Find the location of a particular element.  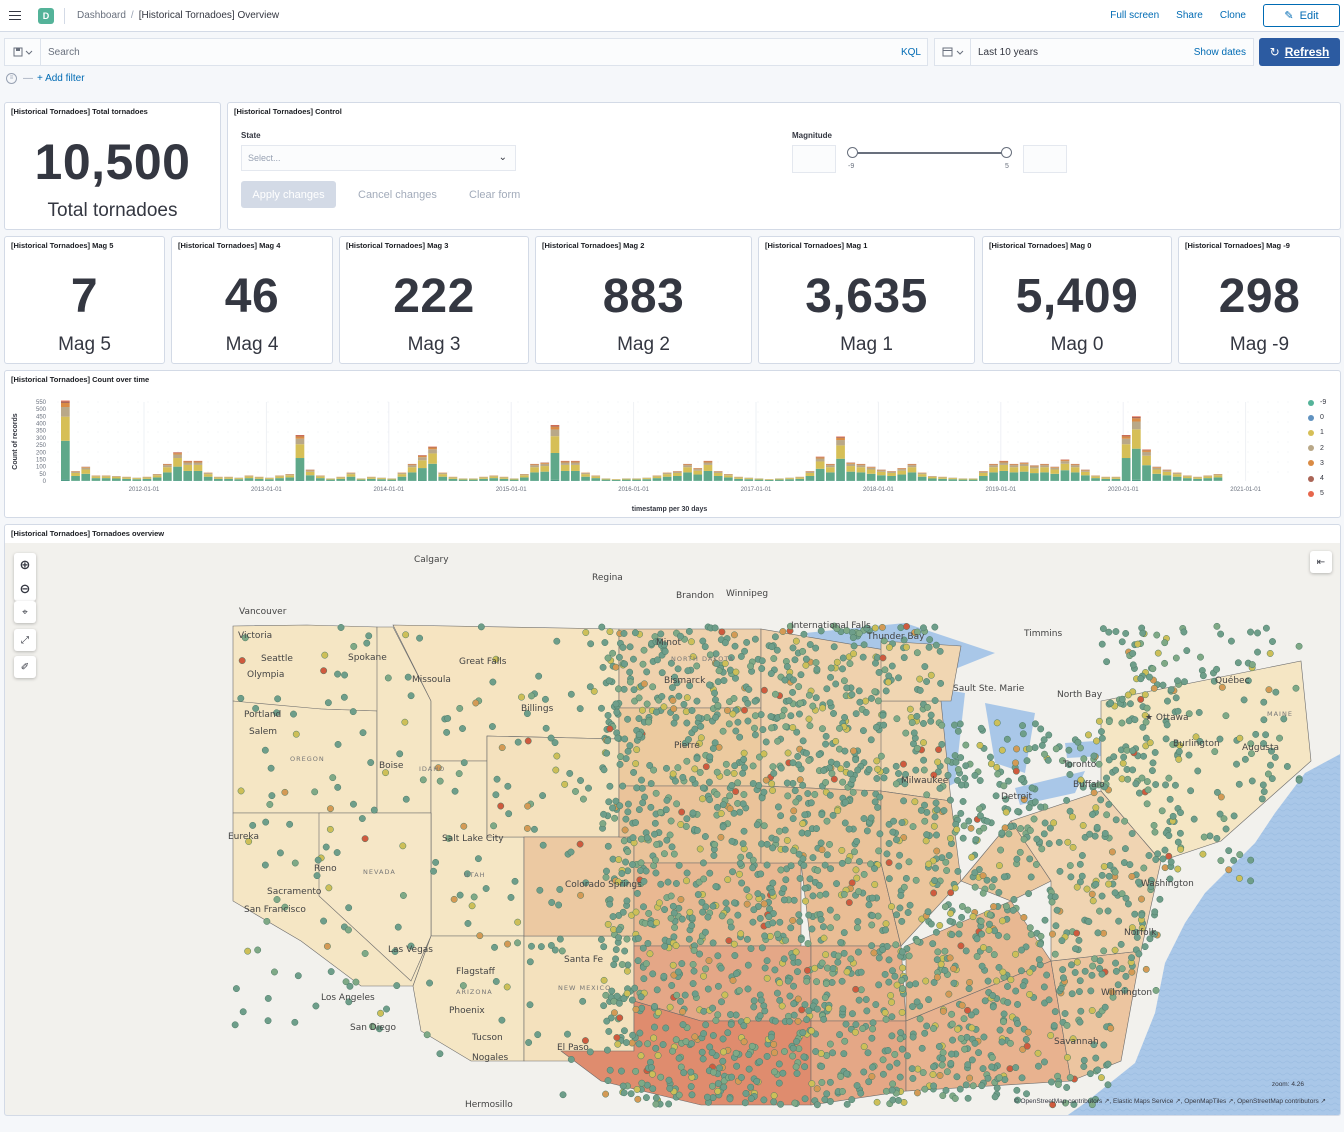

kql-toggle: KQL is located at coordinates (910, 52).